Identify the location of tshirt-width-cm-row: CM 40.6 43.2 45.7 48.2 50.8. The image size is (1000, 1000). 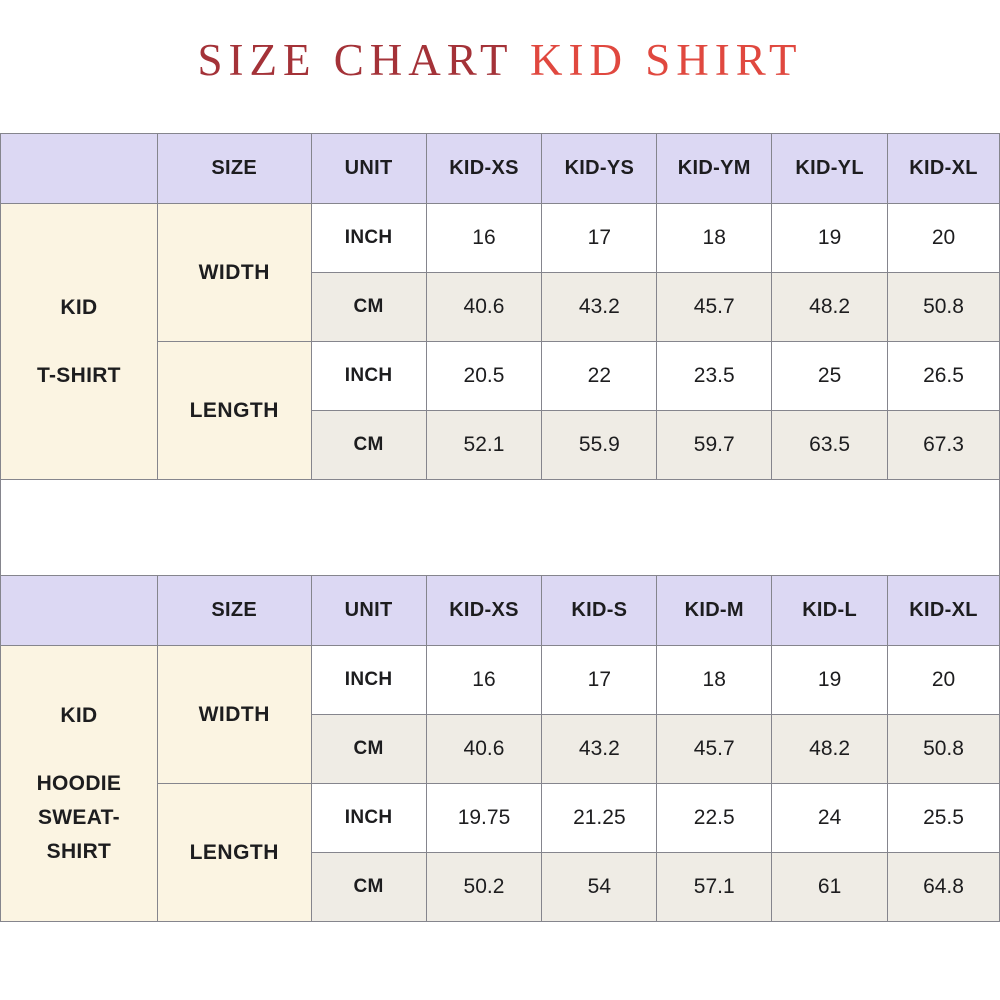
(500, 307).